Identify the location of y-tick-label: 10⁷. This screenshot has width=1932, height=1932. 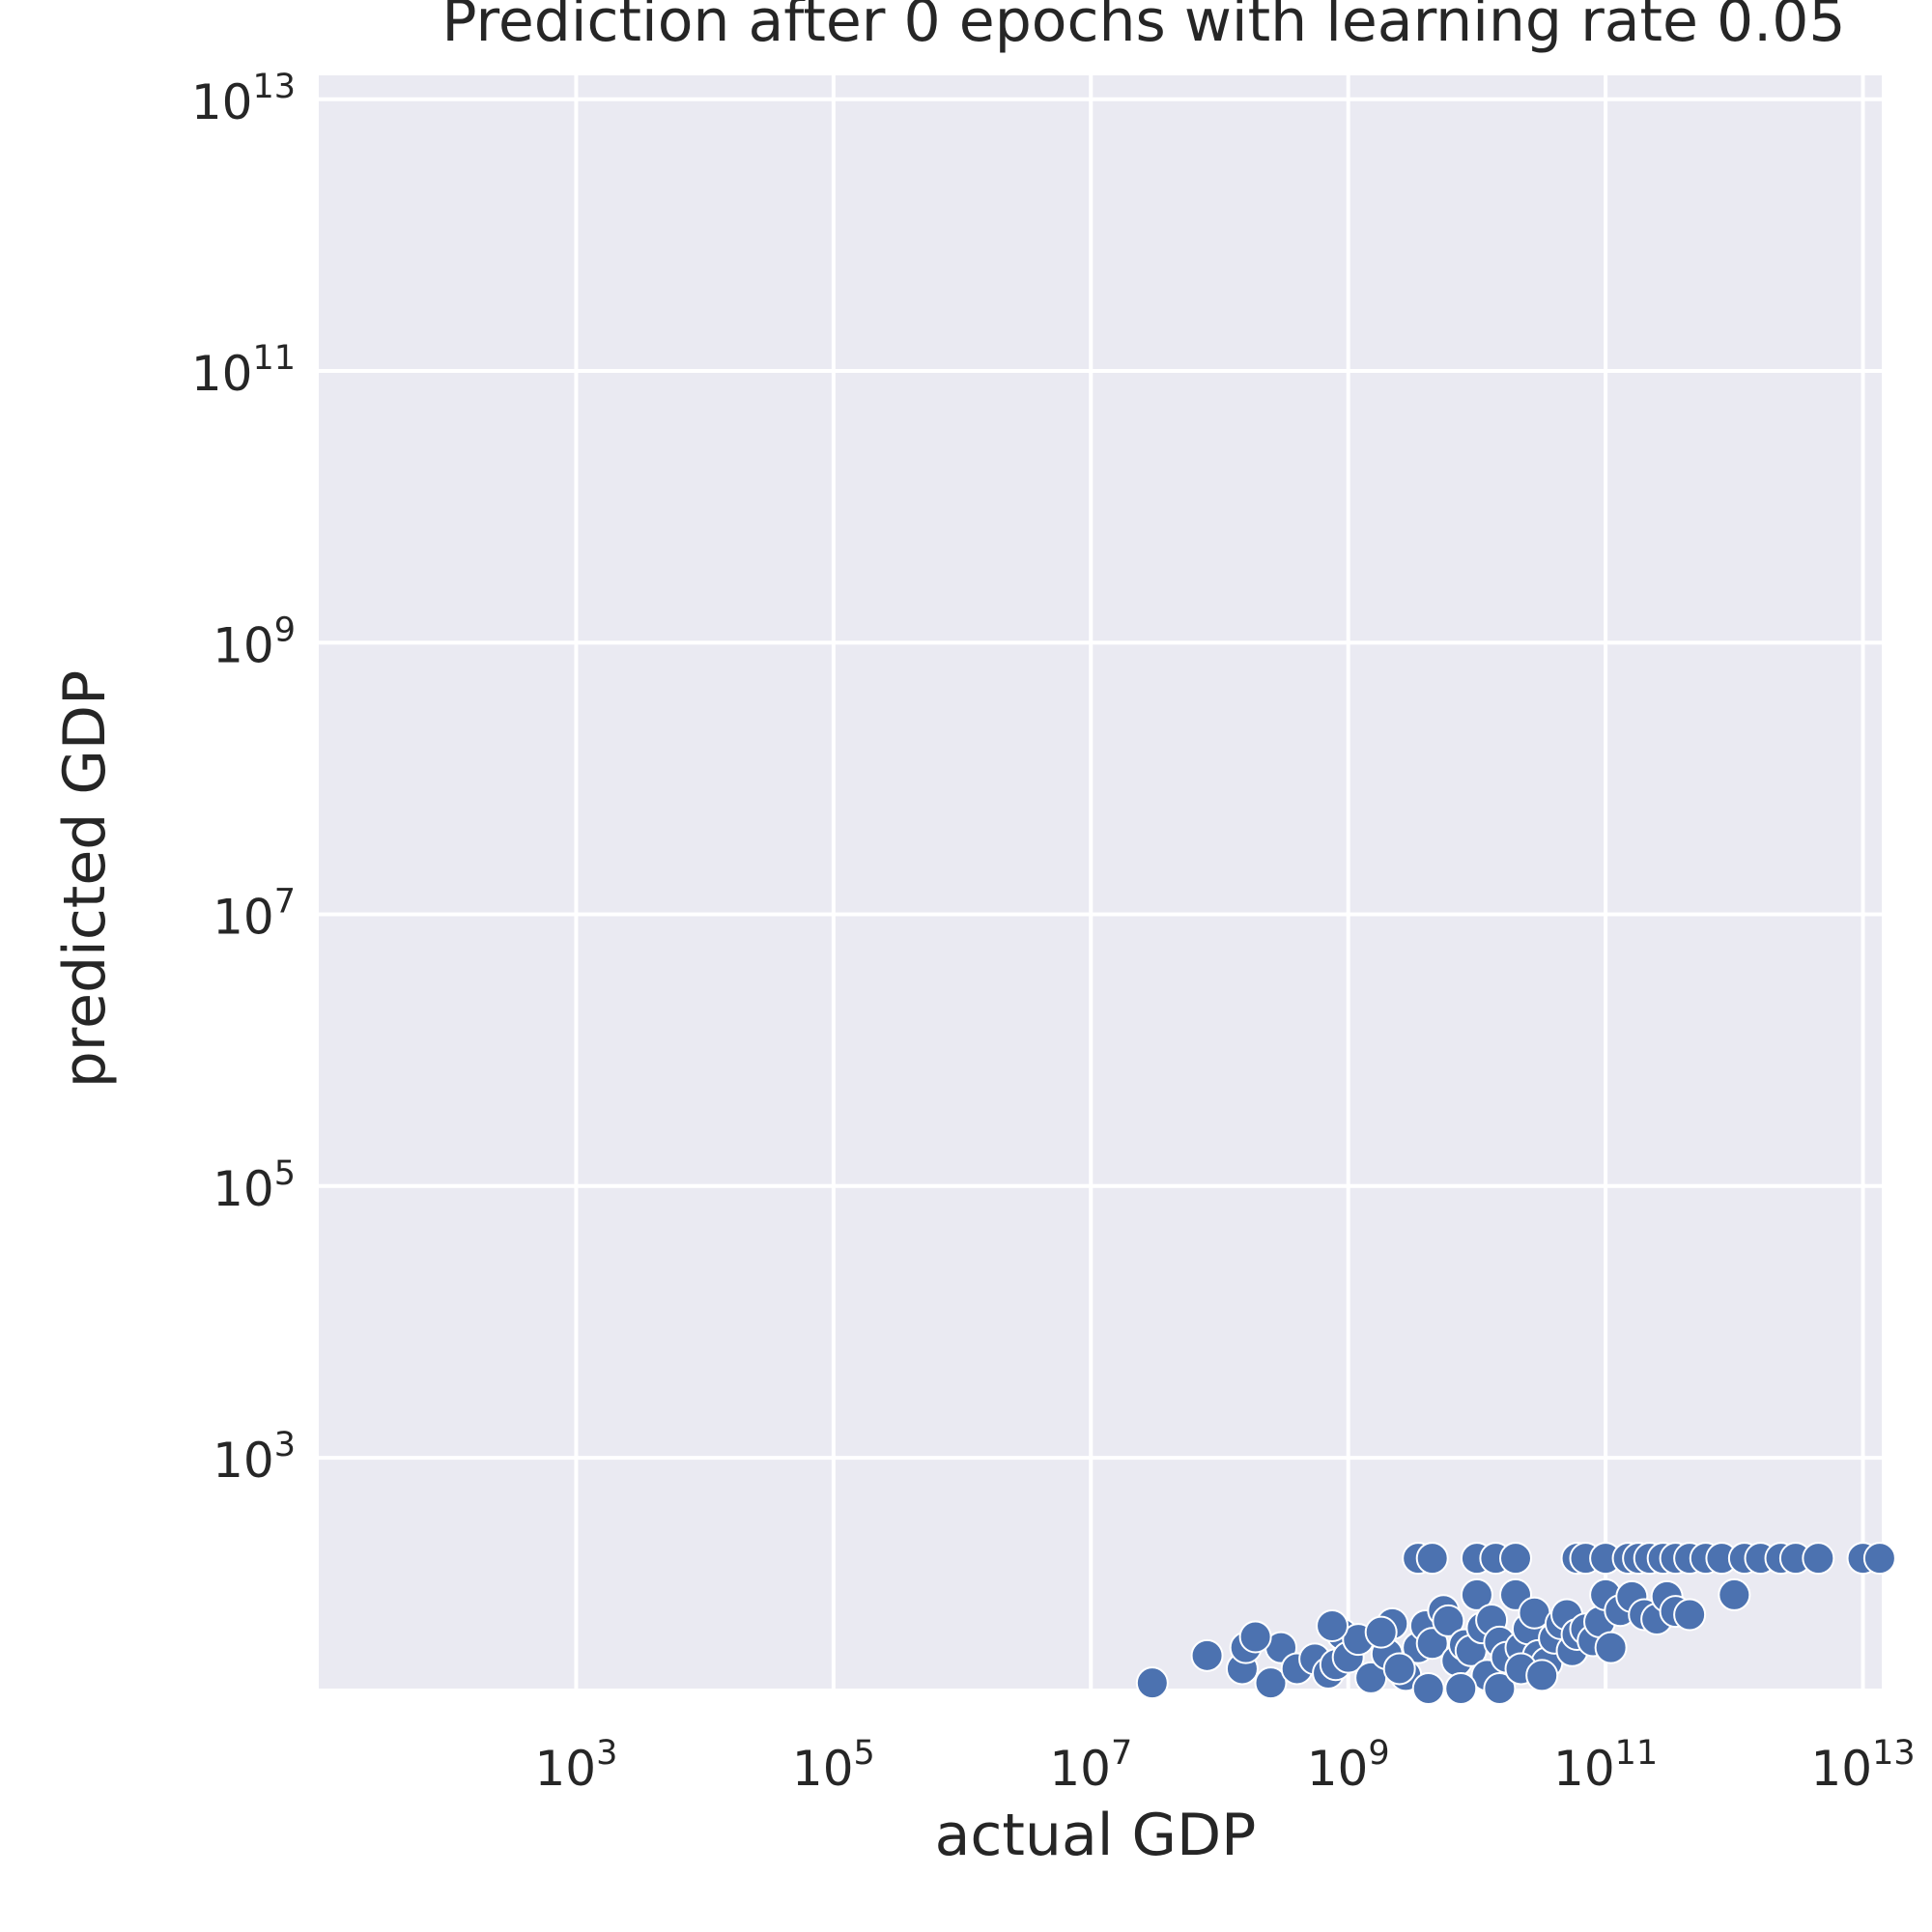
(254, 914).